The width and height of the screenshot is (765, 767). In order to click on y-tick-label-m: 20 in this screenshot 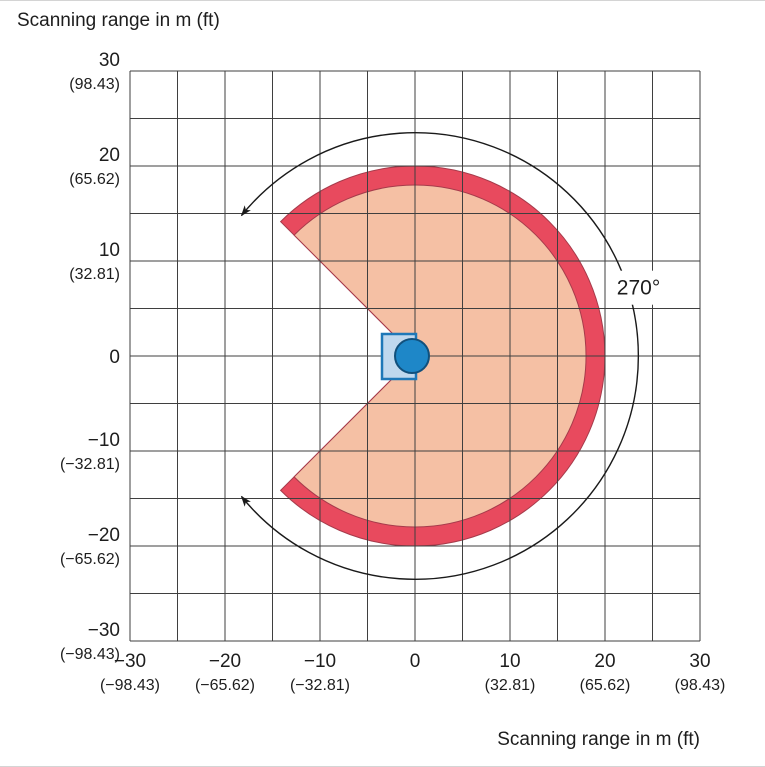, I will do `click(109, 155)`.